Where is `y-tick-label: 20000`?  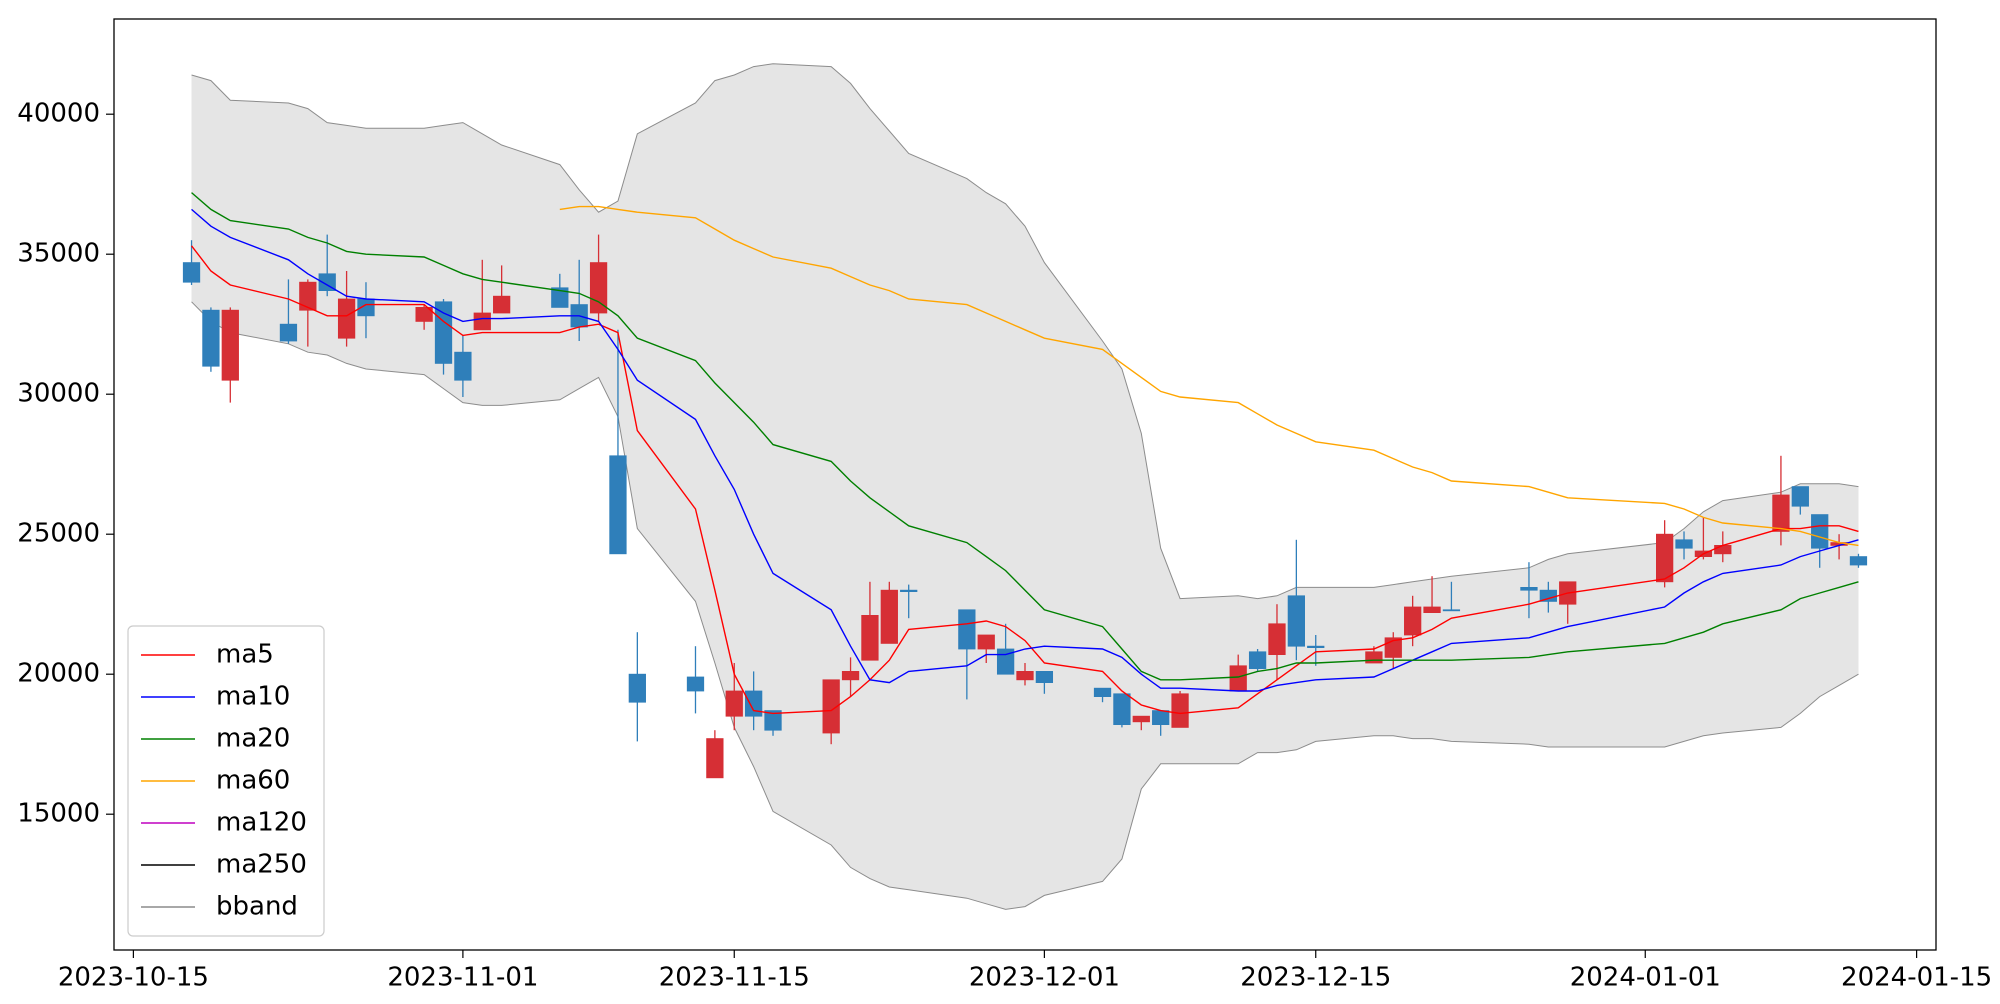
y-tick-label: 20000 is located at coordinates (58, 674).